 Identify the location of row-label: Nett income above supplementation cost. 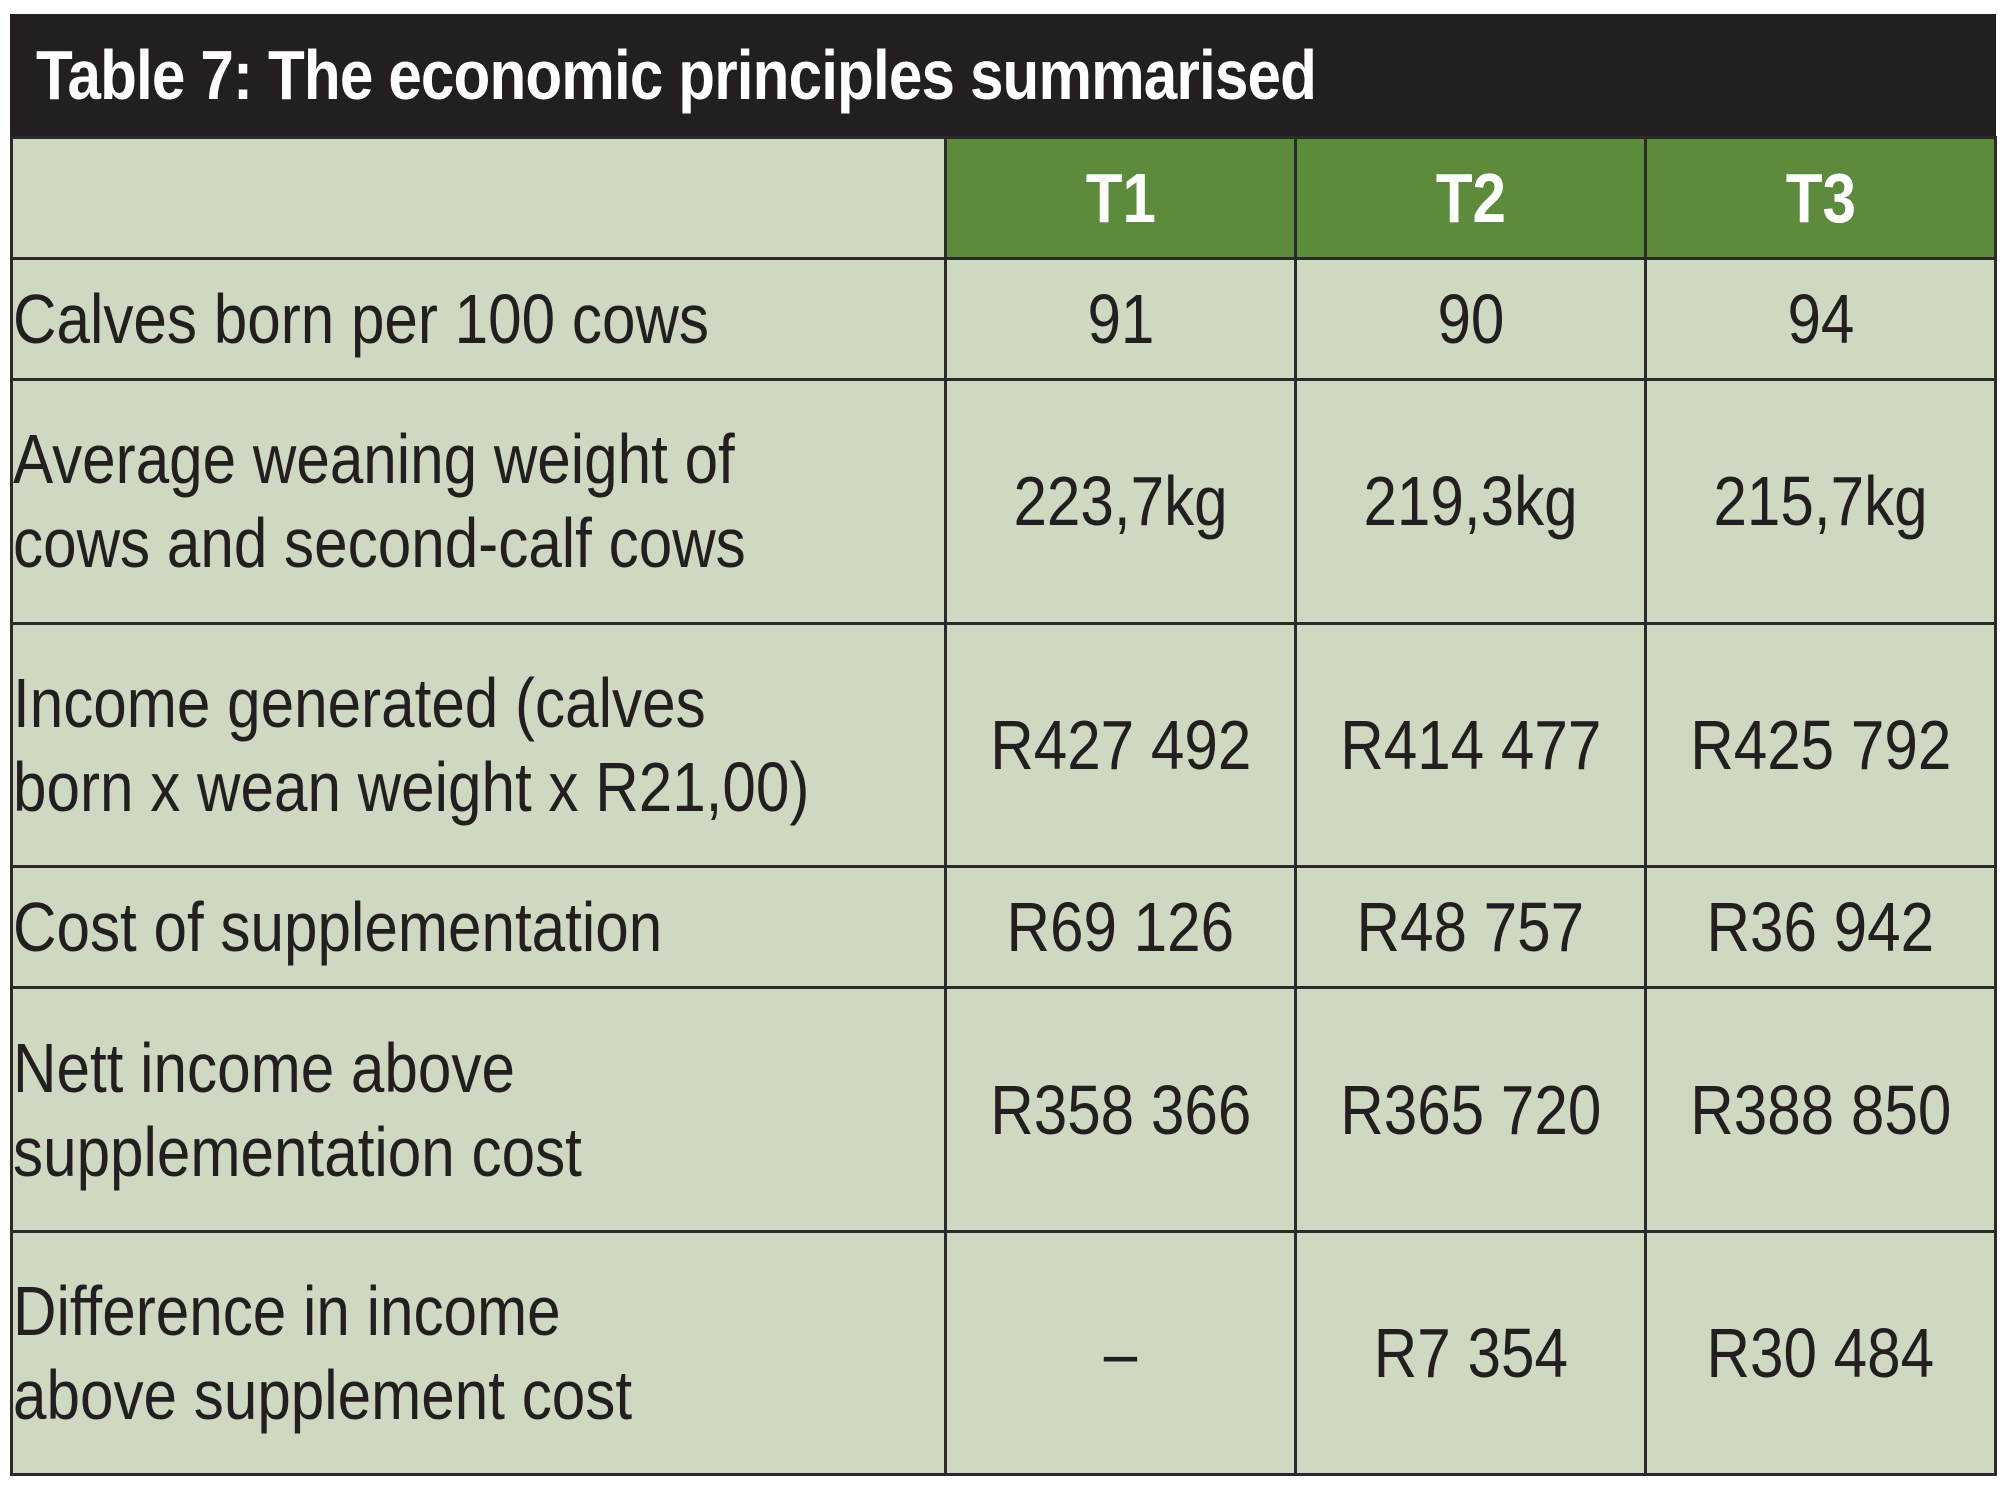
(297, 1109).